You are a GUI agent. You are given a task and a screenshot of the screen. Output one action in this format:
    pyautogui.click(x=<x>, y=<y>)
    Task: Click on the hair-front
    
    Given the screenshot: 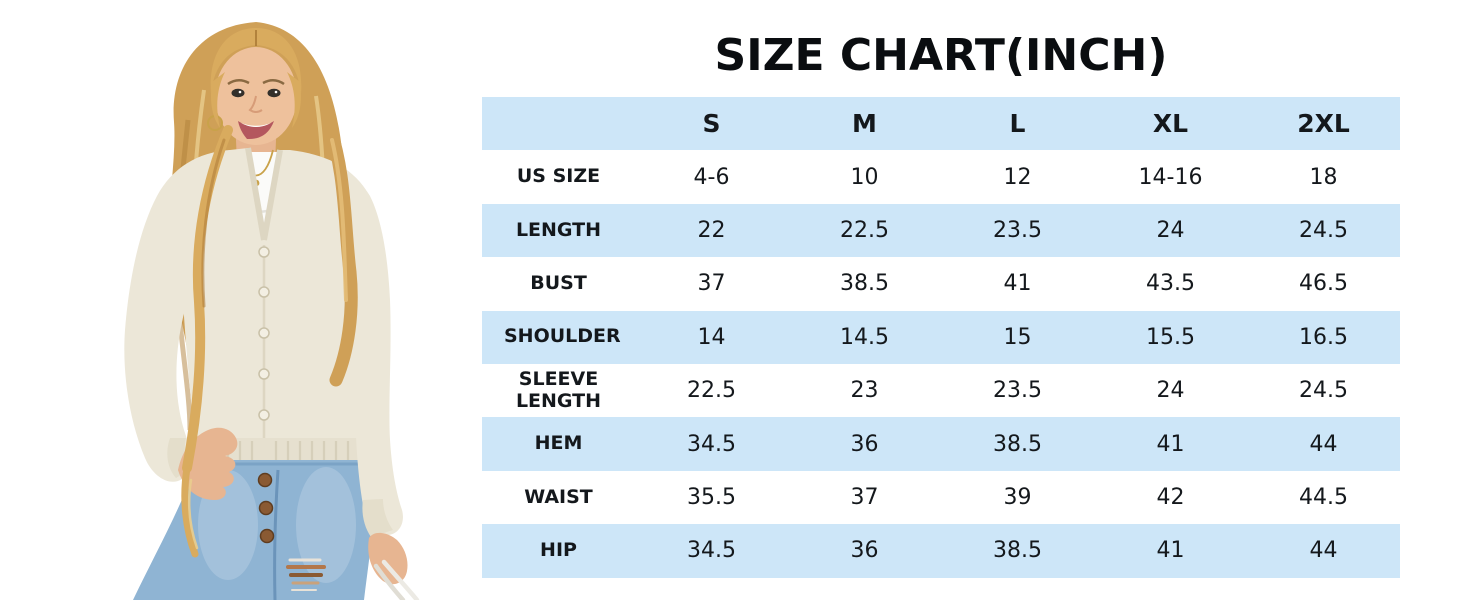 What is the action you would take?
    pyautogui.click(x=256, y=78)
    